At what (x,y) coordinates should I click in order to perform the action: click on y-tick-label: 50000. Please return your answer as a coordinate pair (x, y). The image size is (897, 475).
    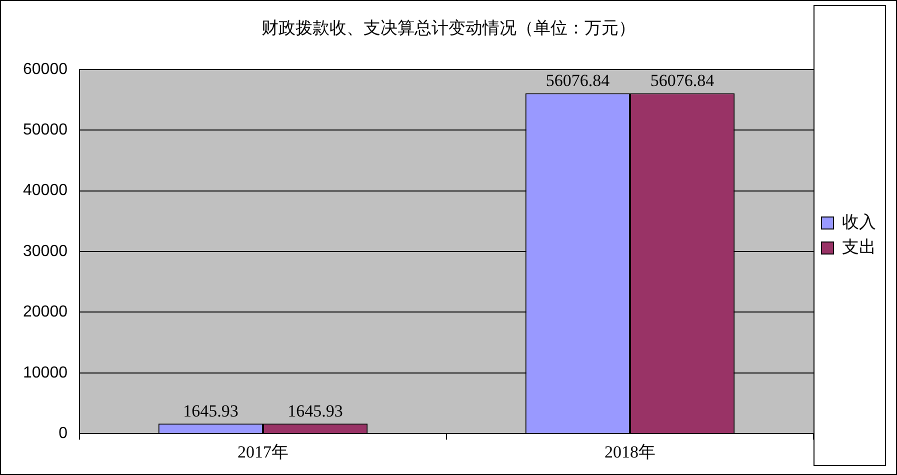
    Looking at the image, I should click on (45, 130).